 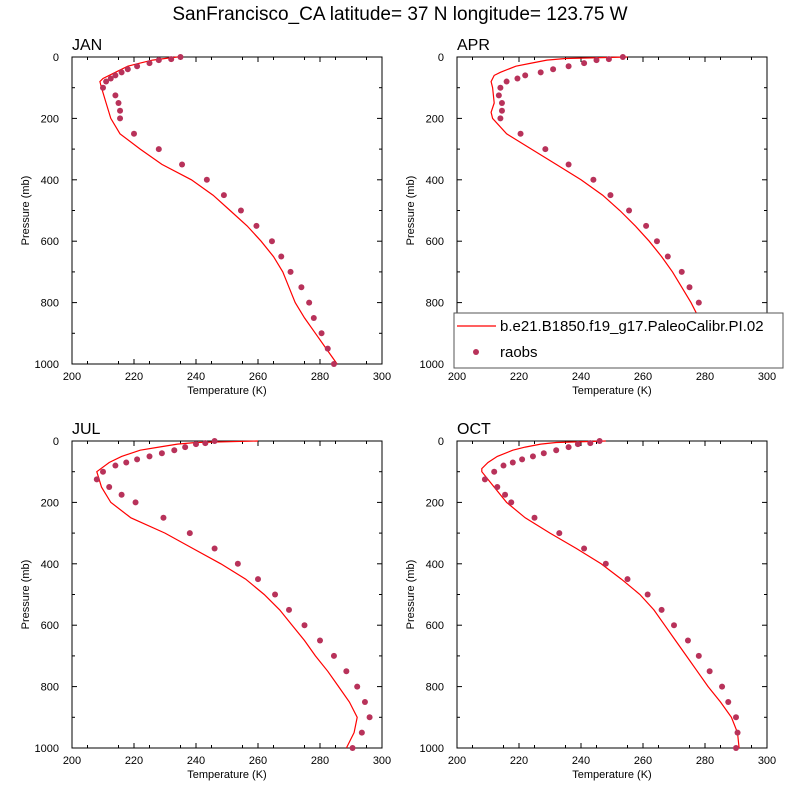 I want to click on panel-title: APR, so click(x=473, y=45).